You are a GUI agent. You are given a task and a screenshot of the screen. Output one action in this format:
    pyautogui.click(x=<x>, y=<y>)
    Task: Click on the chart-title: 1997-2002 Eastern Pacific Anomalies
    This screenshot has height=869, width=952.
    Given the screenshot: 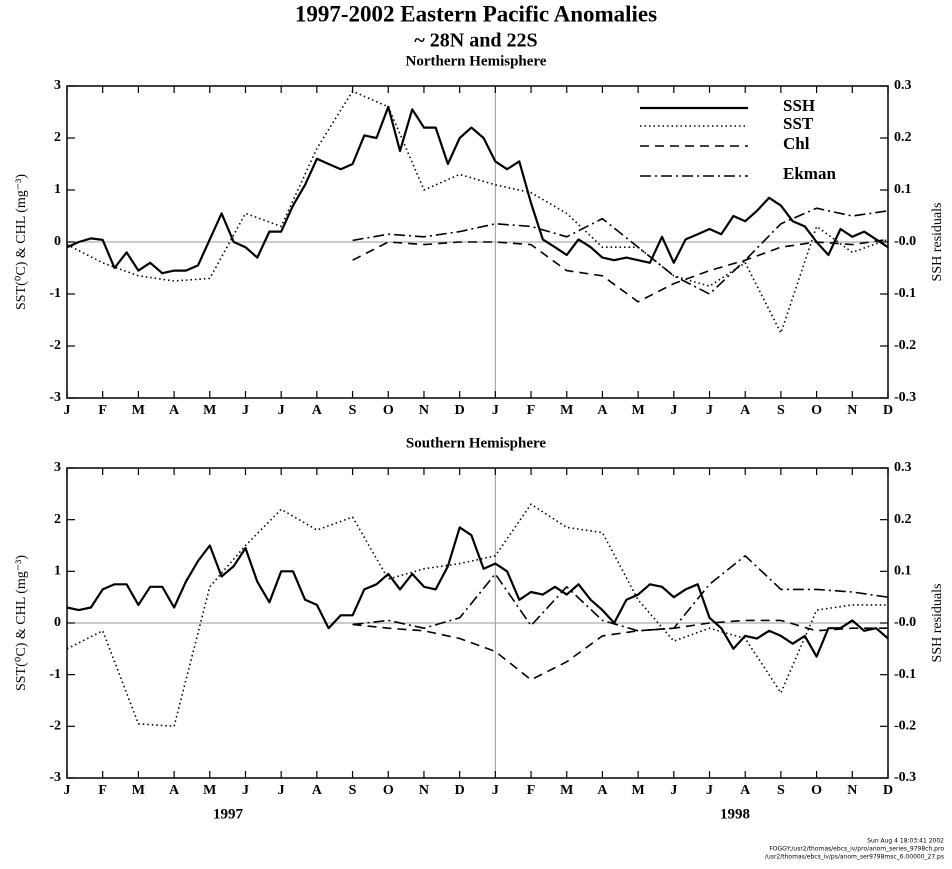 What is the action you would take?
    pyautogui.click(x=476, y=13)
    